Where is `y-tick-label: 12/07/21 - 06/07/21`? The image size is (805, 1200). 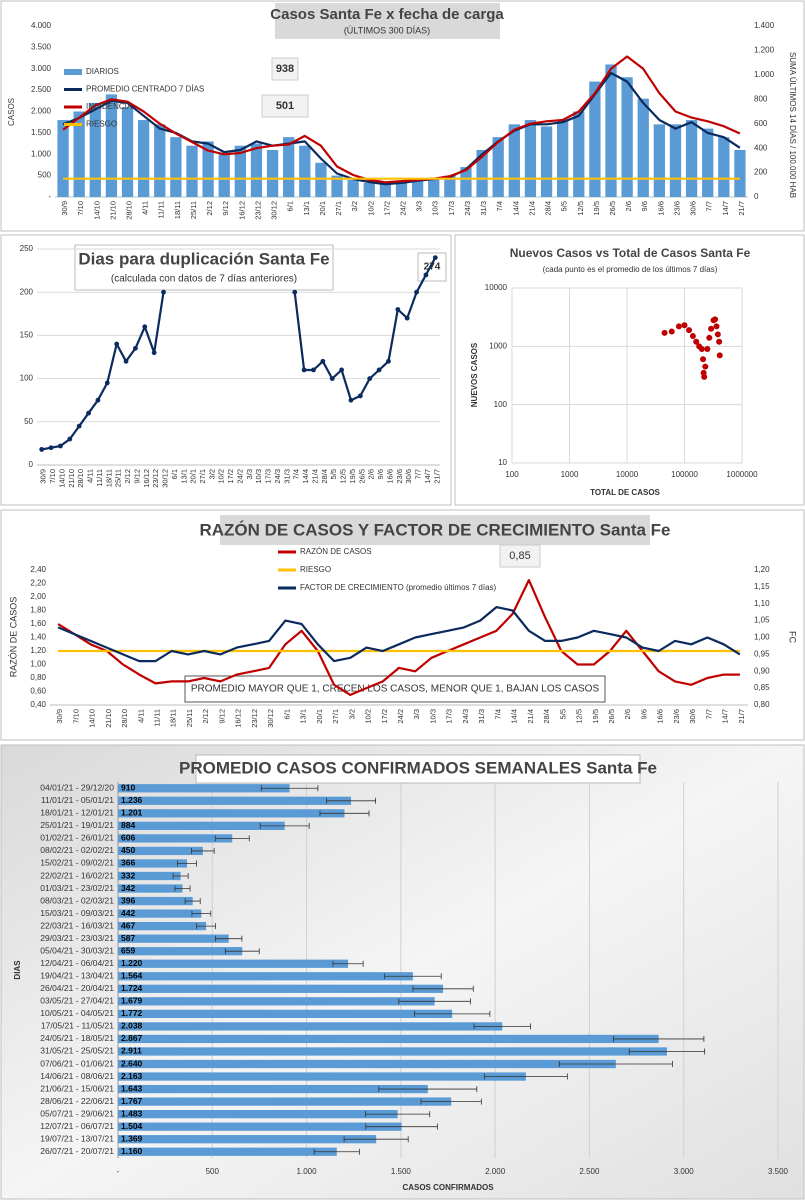 y-tick-label: 12/07/21 - 06/07/21 is located at coordinates (77, 1126).